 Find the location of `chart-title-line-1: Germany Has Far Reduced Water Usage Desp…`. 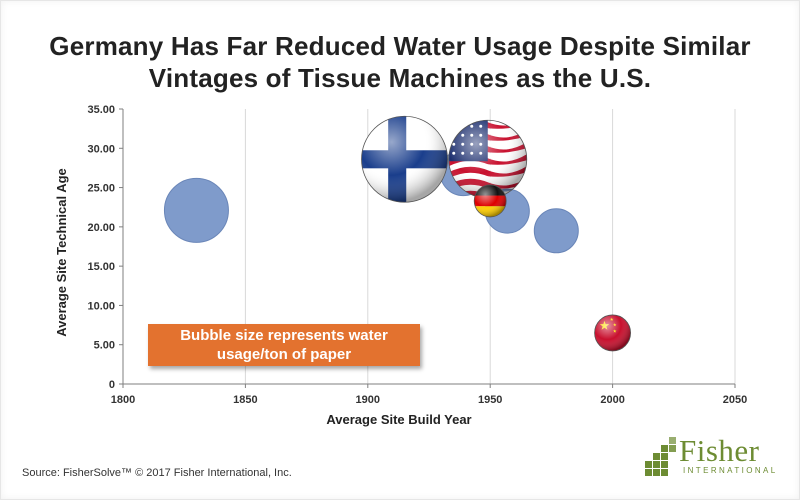

chart-title-line-1: Germany Has Far Reduced Water Usage Desp… is located at coordinates (400, 46).